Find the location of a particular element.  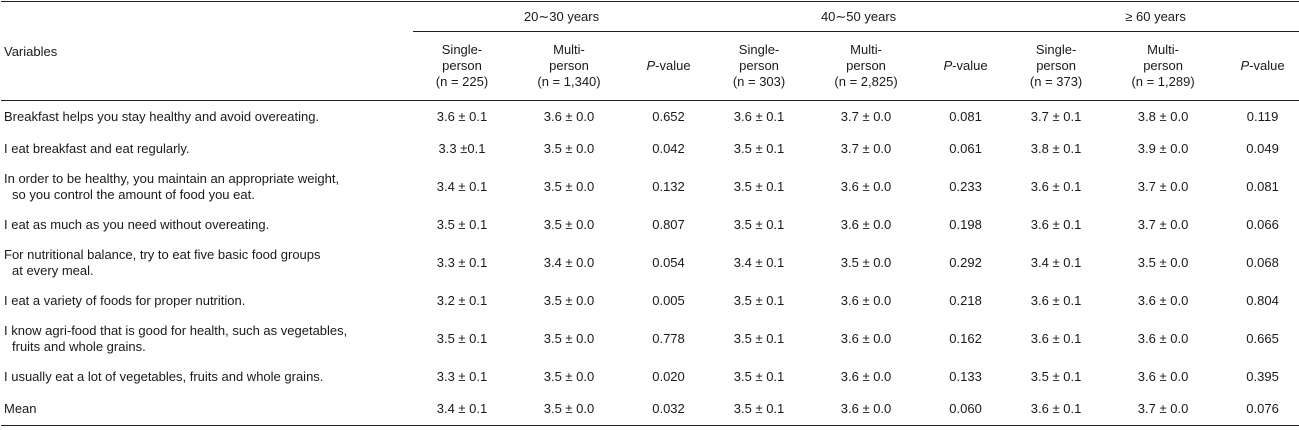

multi-value-cell: 3.8 ± 0.0 is located at coordinates (1163, 116).